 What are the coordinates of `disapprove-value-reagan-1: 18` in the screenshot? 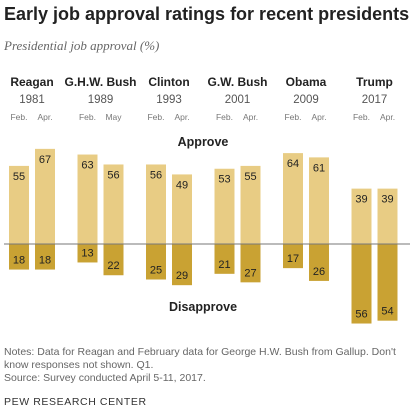 It's located at (45, 261).